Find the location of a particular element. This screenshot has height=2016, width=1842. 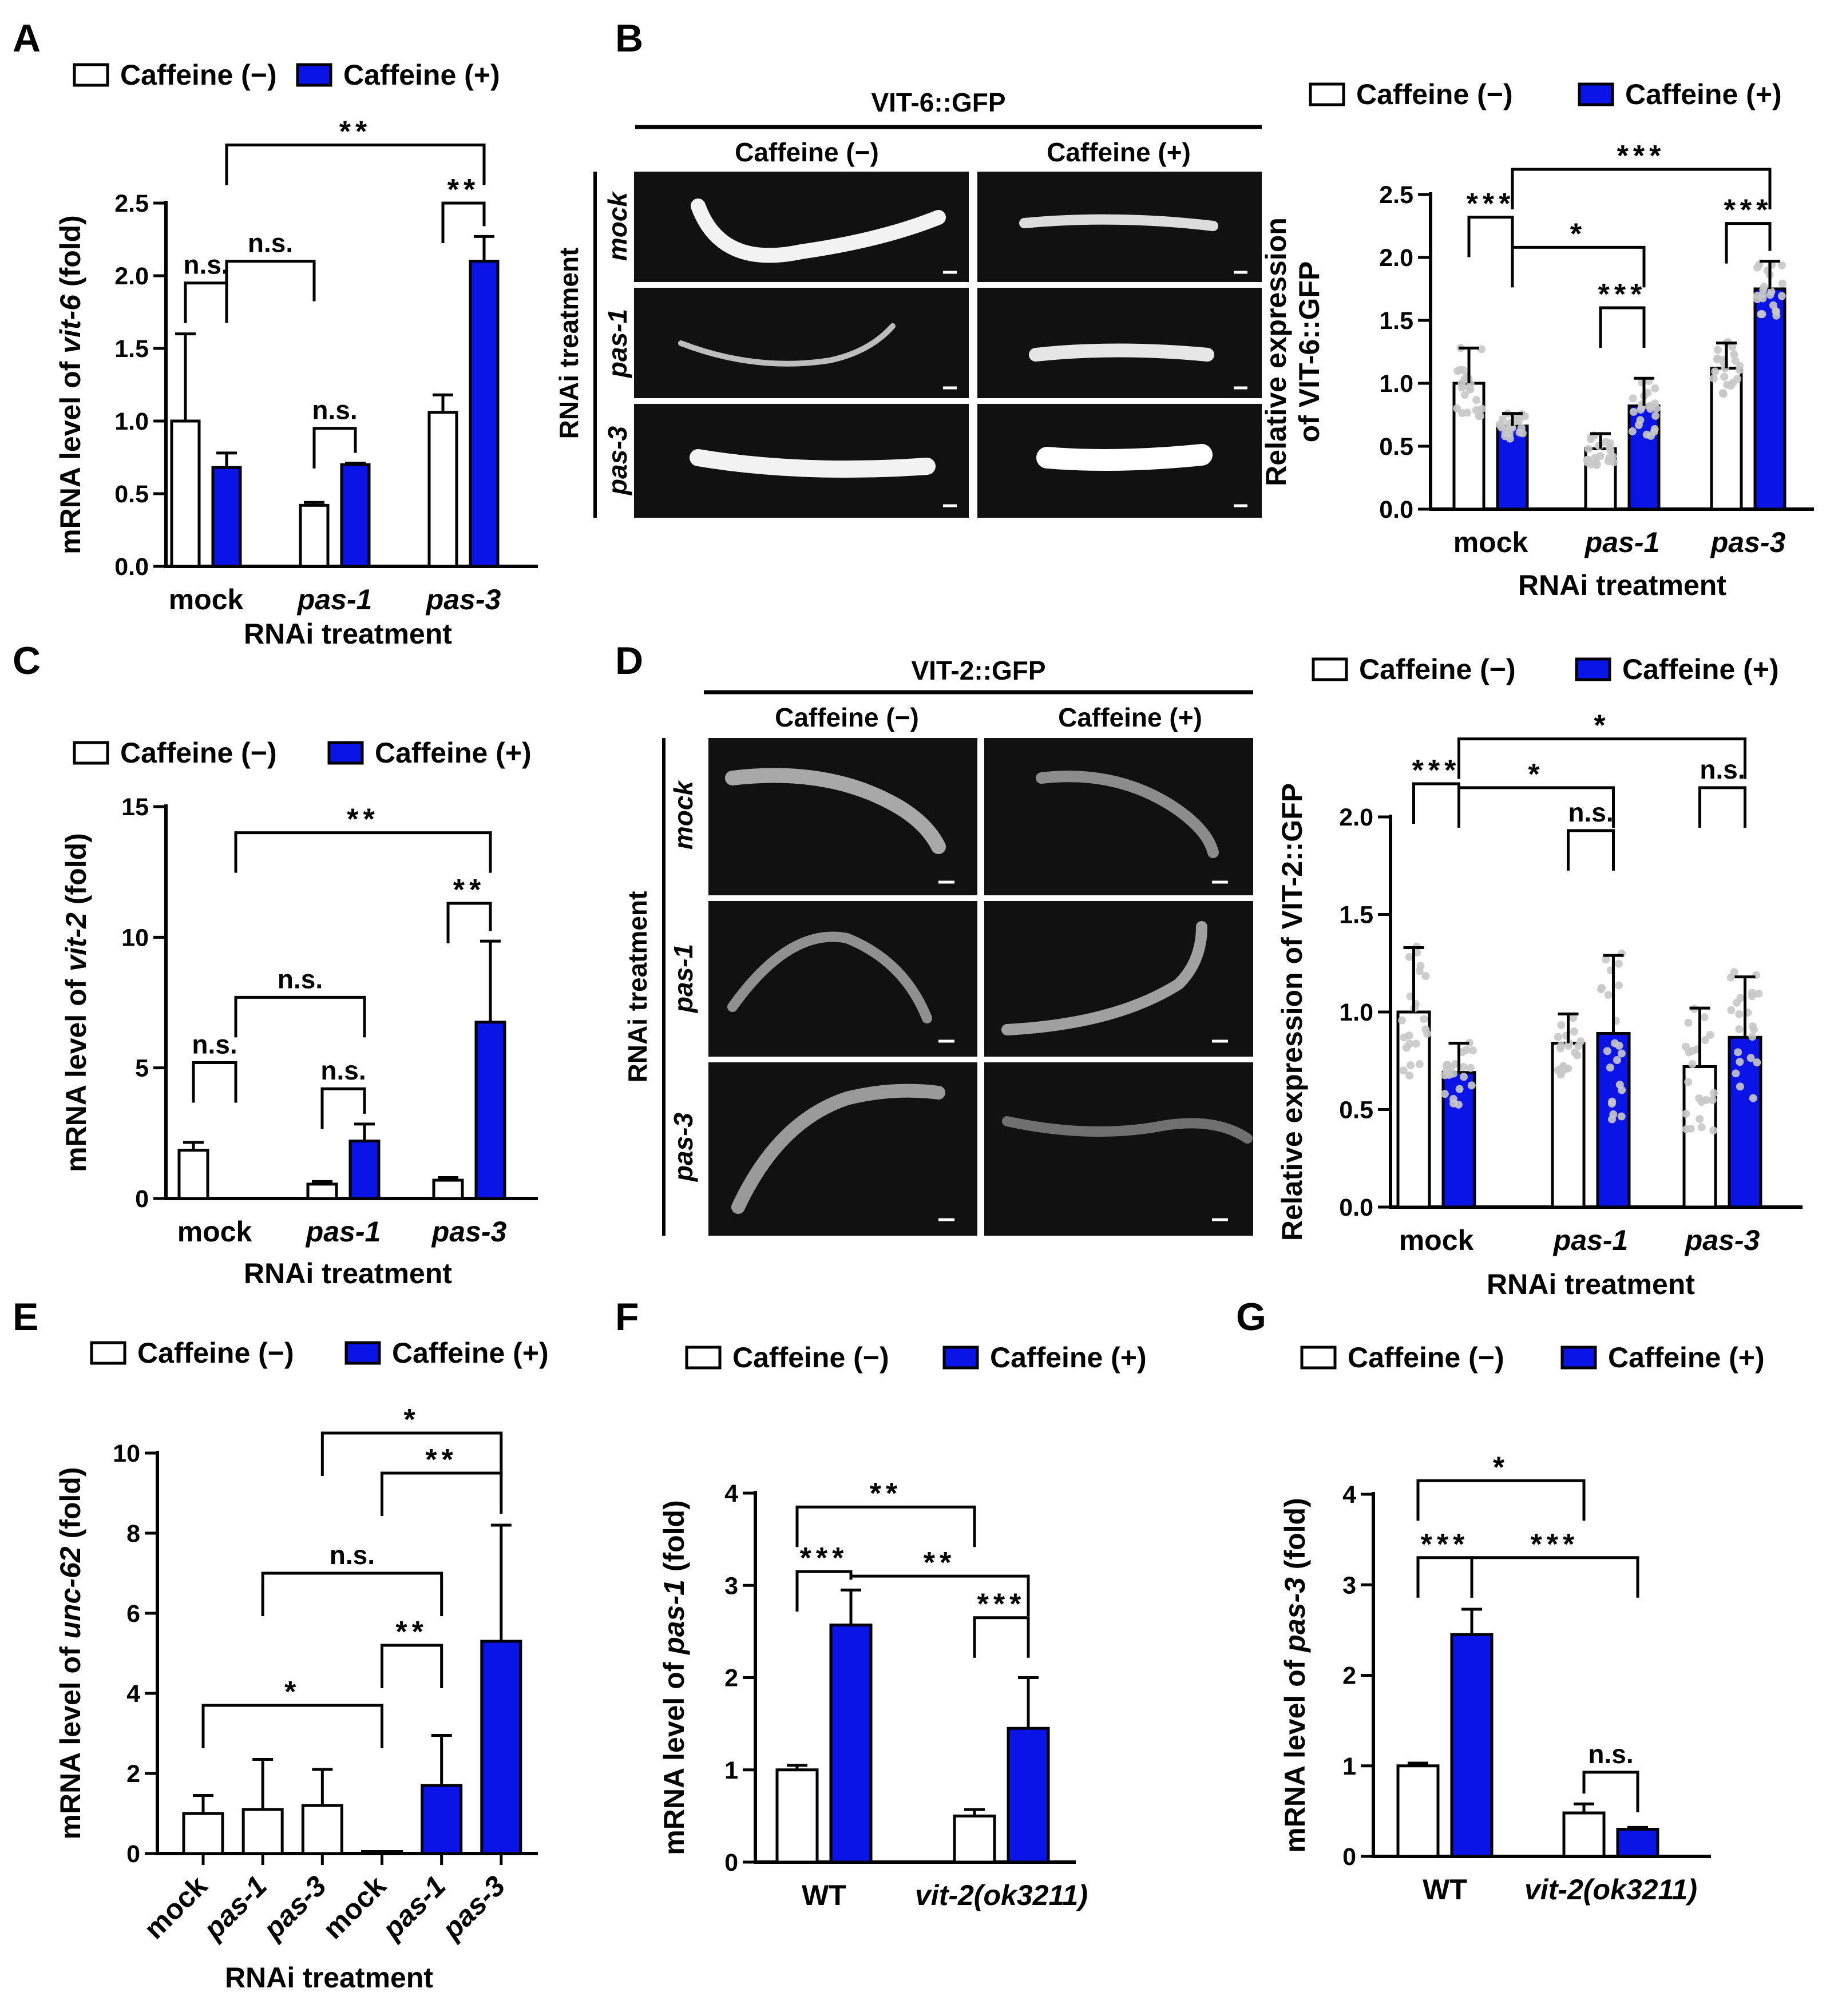

panel-label-g: G is located at coordinates (1251, 1317).